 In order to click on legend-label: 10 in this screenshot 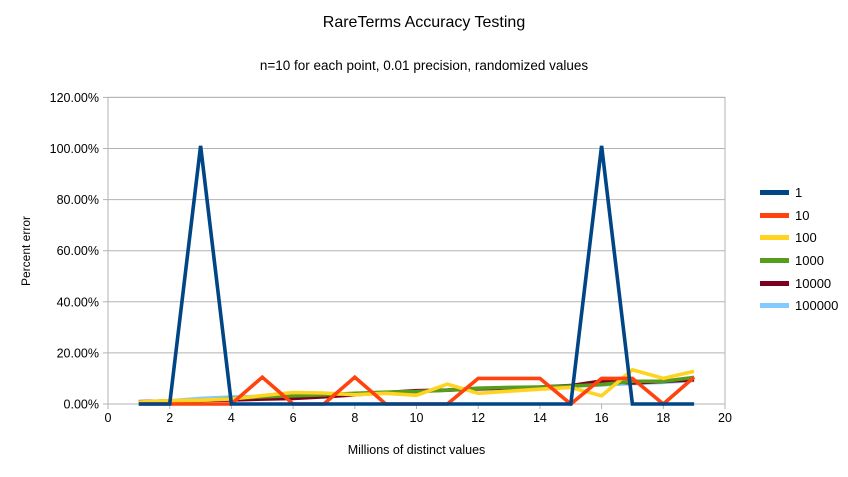, I will do `click(802, 215)`.